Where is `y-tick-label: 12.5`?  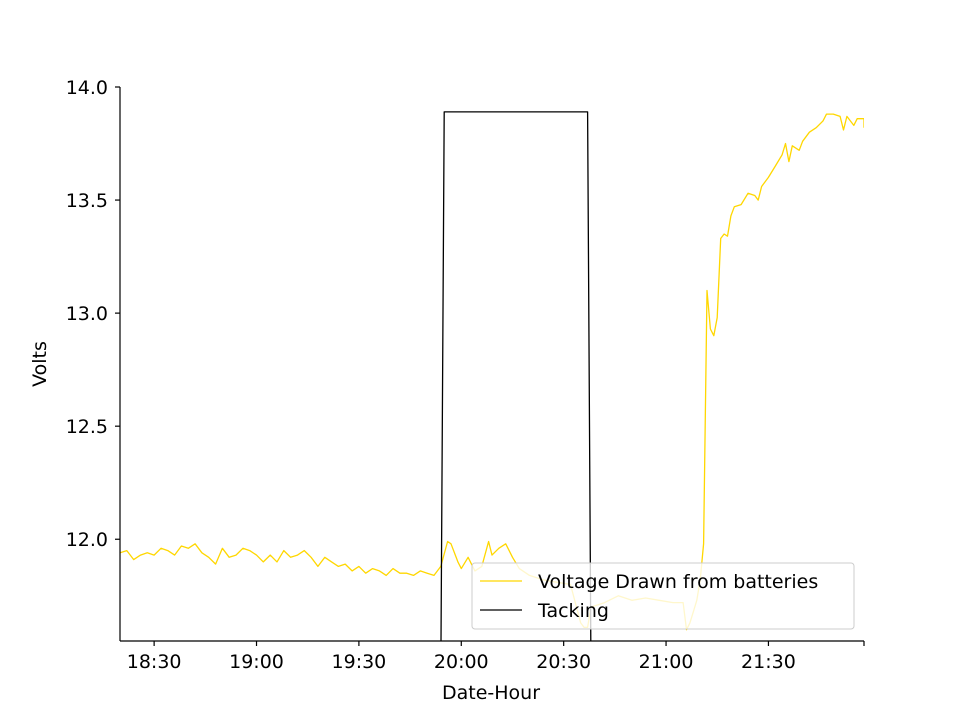 y-tick-label: 12.5 is located at coordinates (87, 427).